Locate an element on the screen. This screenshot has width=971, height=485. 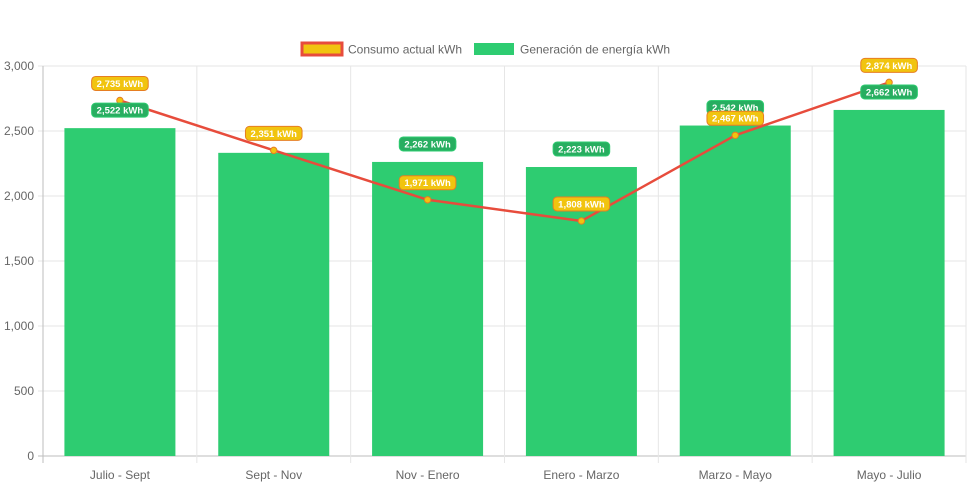
line-value-label-text: 2,351 kWh is located at coordinates (274, 134).